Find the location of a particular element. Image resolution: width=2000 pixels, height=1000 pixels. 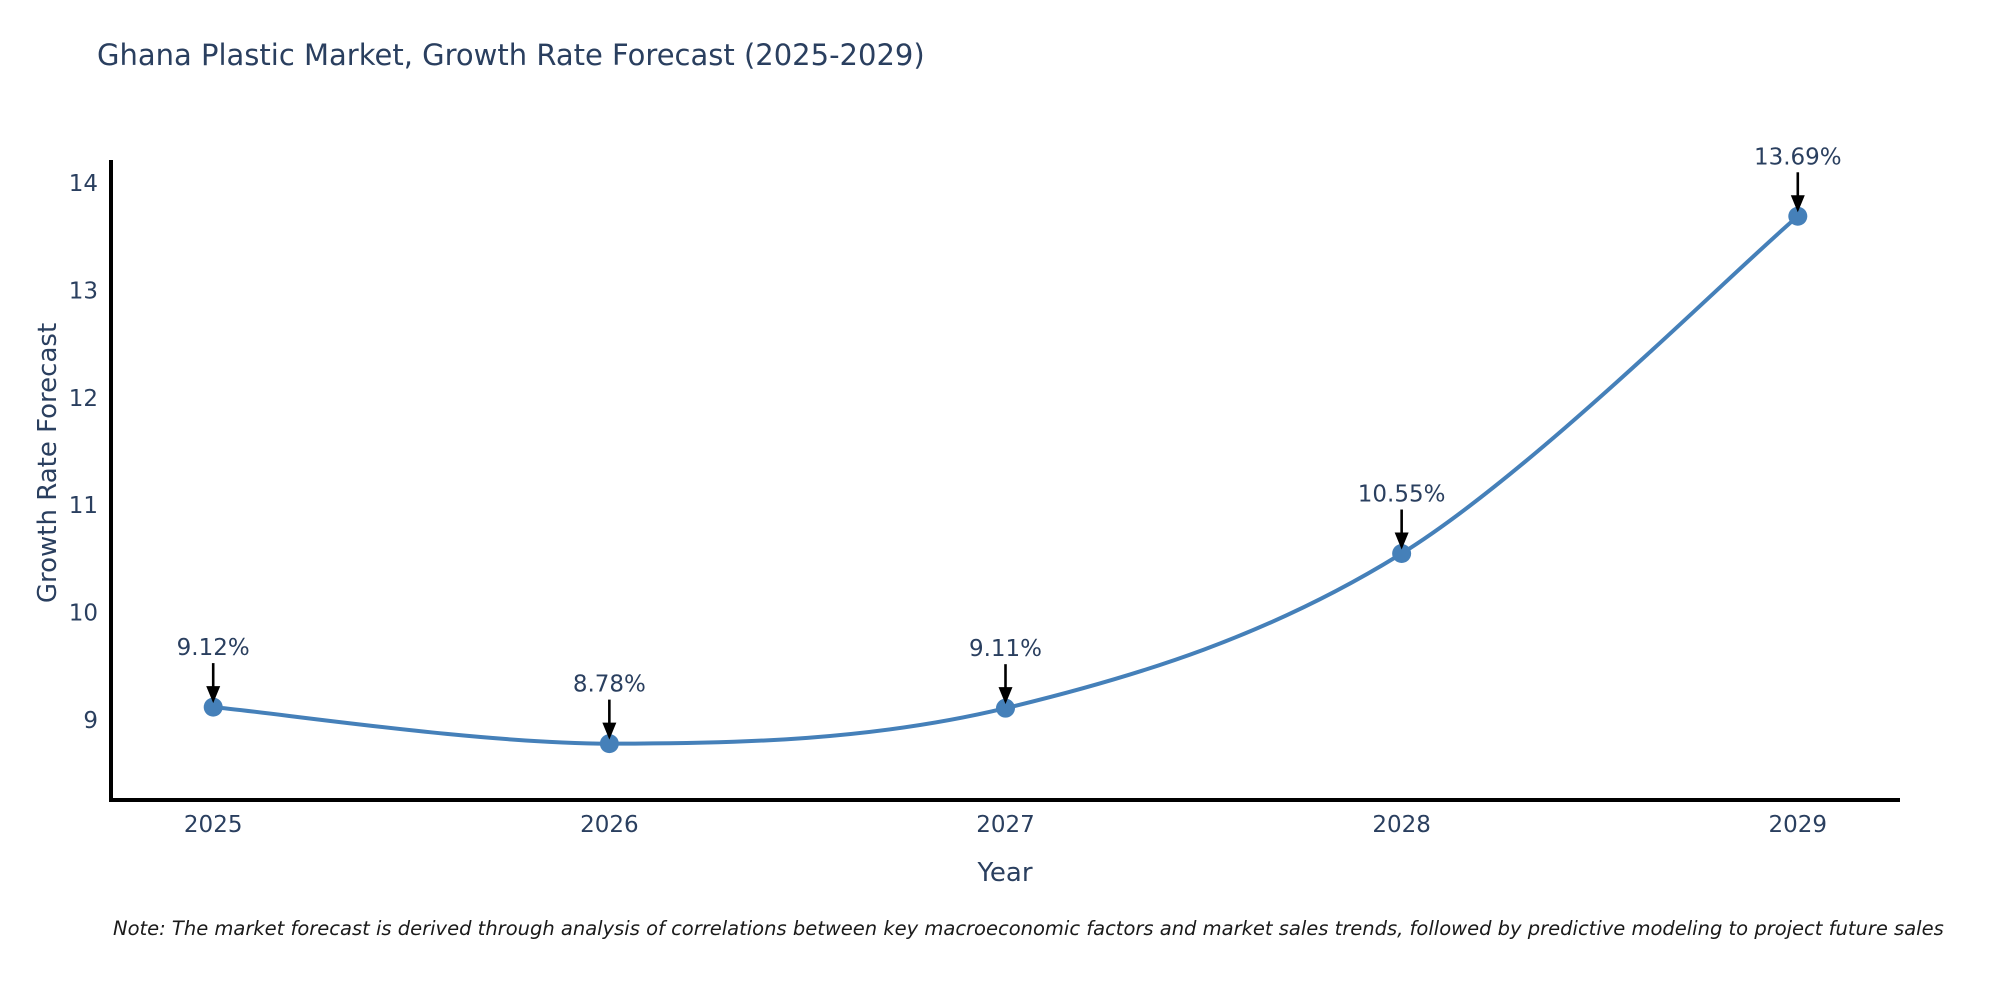

x-tick-label-2025: 2025 is located at coordinates (213, 825).